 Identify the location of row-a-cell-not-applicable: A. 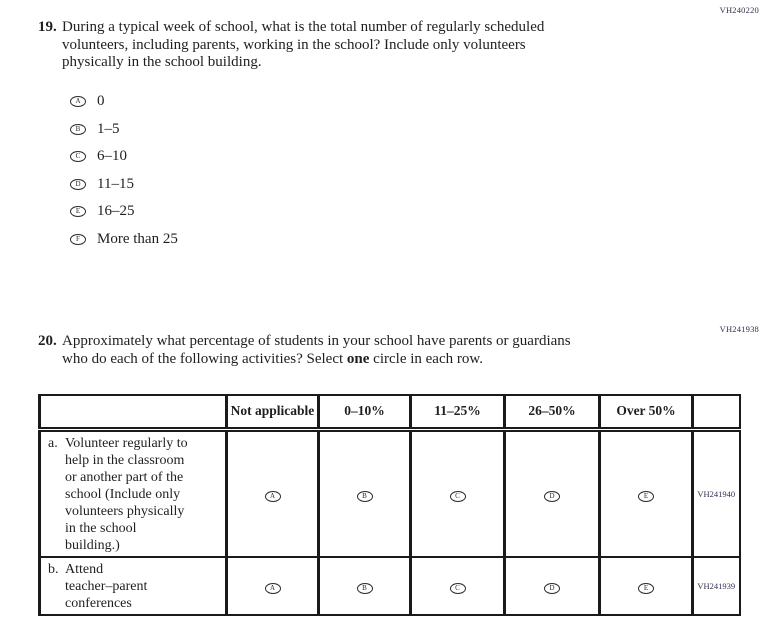
(272, 493).